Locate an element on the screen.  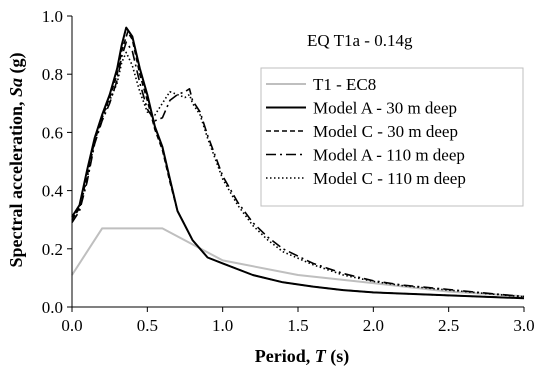
y-tick-label: 0.8 is located at coordinates (52, 74).